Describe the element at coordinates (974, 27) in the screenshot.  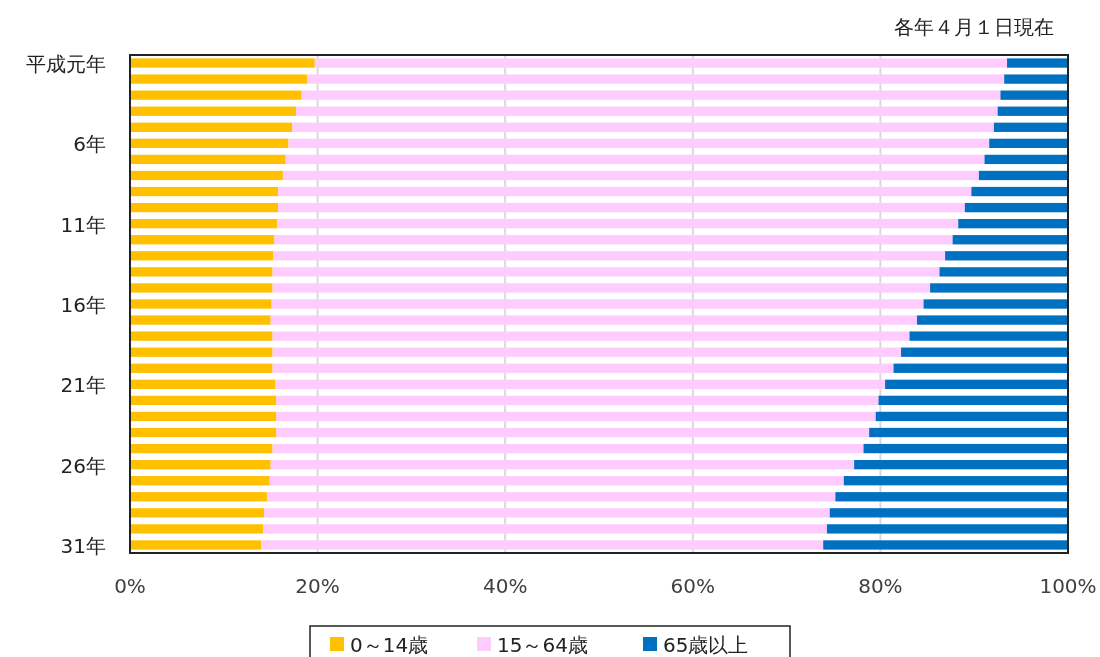
I see `text: 各年４月１日現在` at that location.